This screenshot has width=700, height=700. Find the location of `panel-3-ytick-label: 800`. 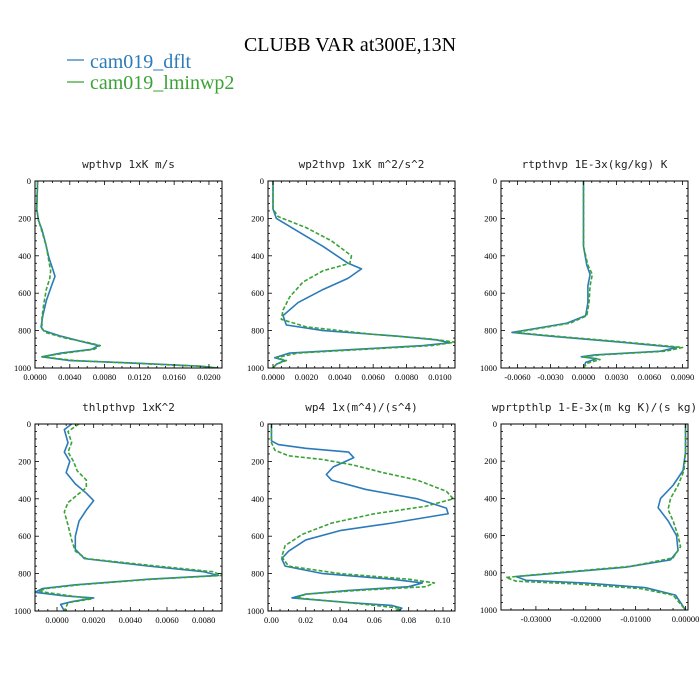

panel-3-ytick-label: 800 is located at coordinates (490, 331).